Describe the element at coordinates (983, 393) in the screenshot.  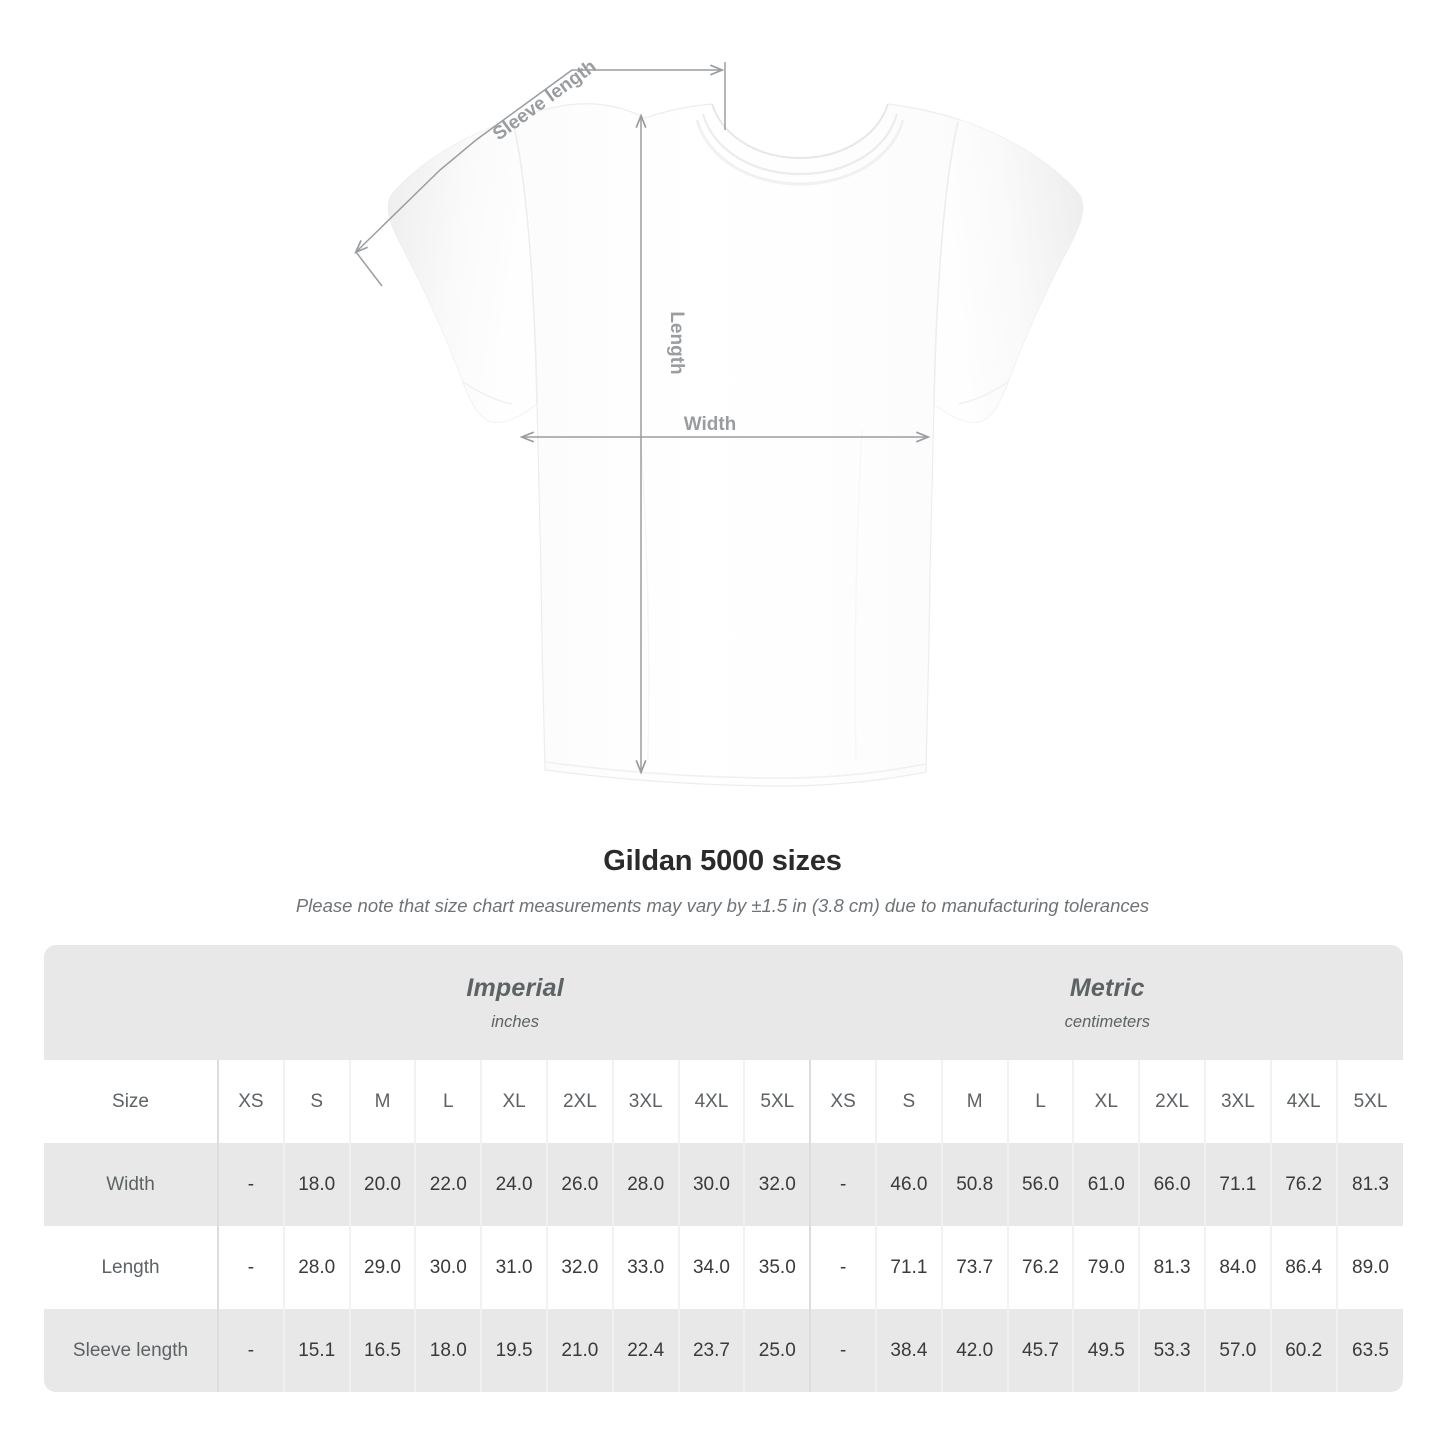
I see `right-sleeve-hem` at that location.